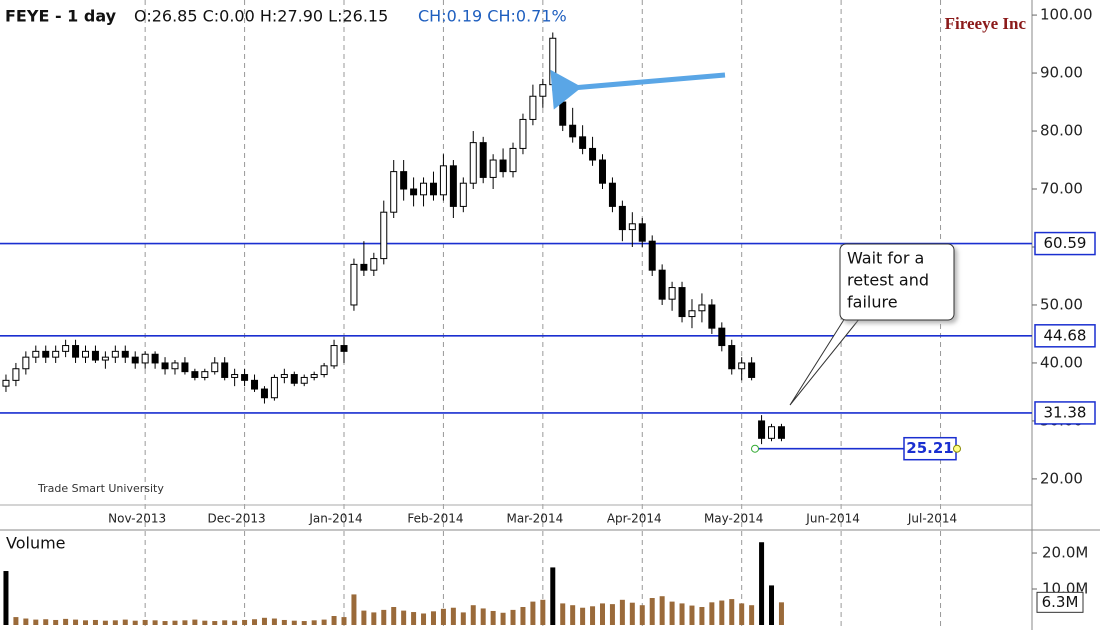 The width and height of the screenshot is (1100, 630). I want to click on y-tick-label: 80.00, so click(1061, 131).